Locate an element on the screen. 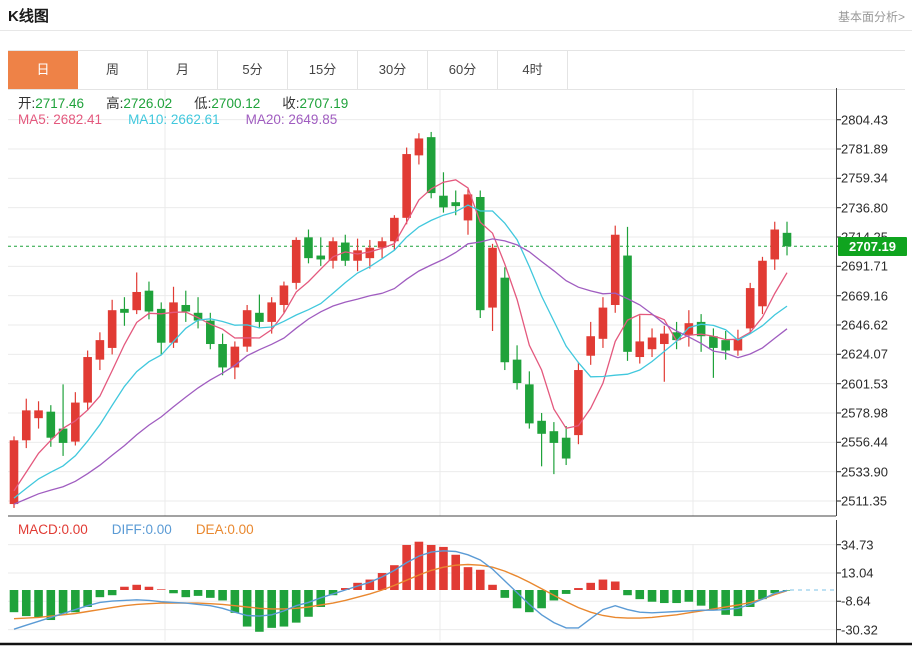 This screenshot has width=912, height=646. macd-value: MACD:0.00 is located at coordinates (53, 529).